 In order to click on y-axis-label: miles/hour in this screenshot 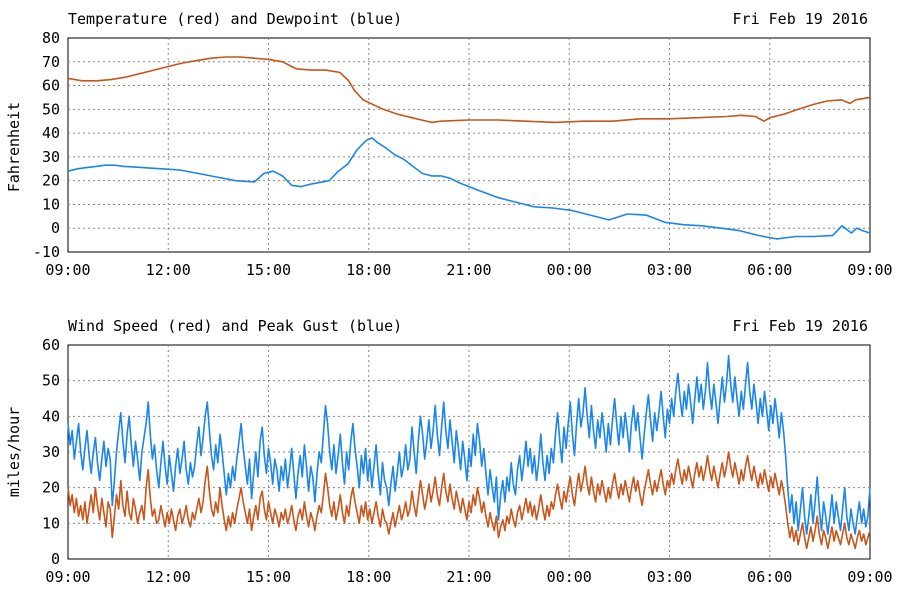, I will do `click(14, 452)`.